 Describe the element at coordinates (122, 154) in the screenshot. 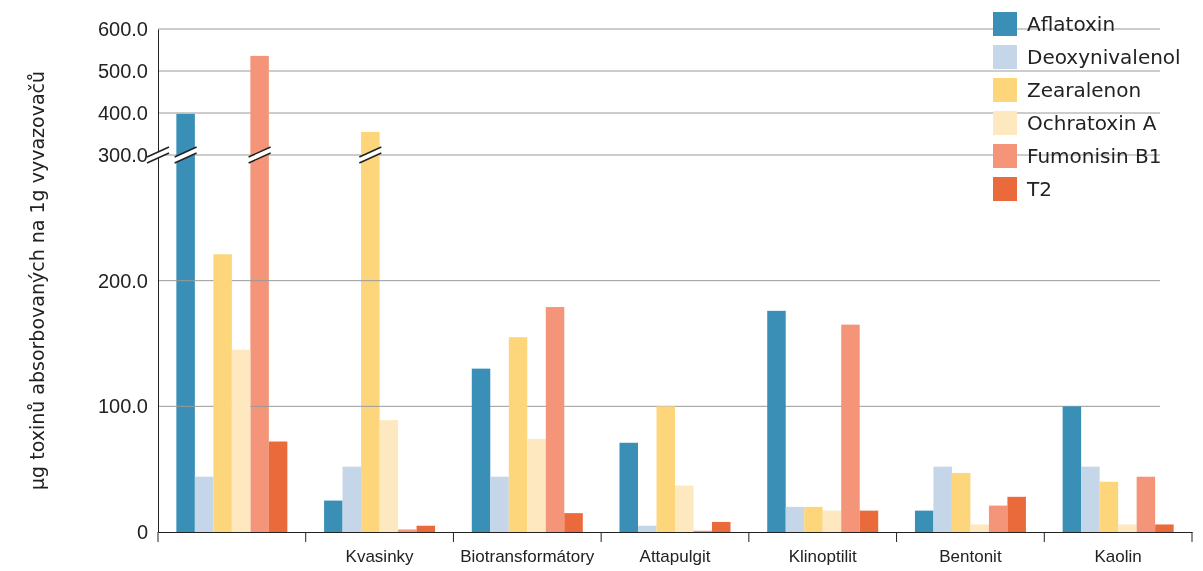

I see `y-tick-label: 300.0` at that location.